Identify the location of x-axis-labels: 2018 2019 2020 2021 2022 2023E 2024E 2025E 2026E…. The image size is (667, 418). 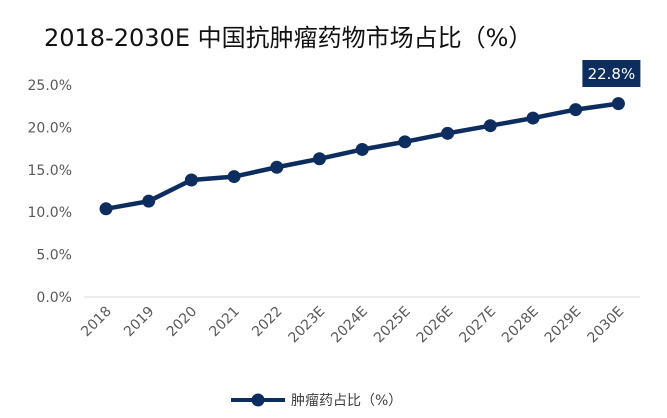
(352, 325).